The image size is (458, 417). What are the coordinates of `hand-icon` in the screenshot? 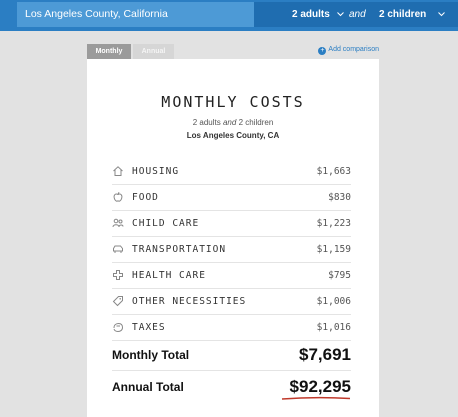 It's located at (118, 327).